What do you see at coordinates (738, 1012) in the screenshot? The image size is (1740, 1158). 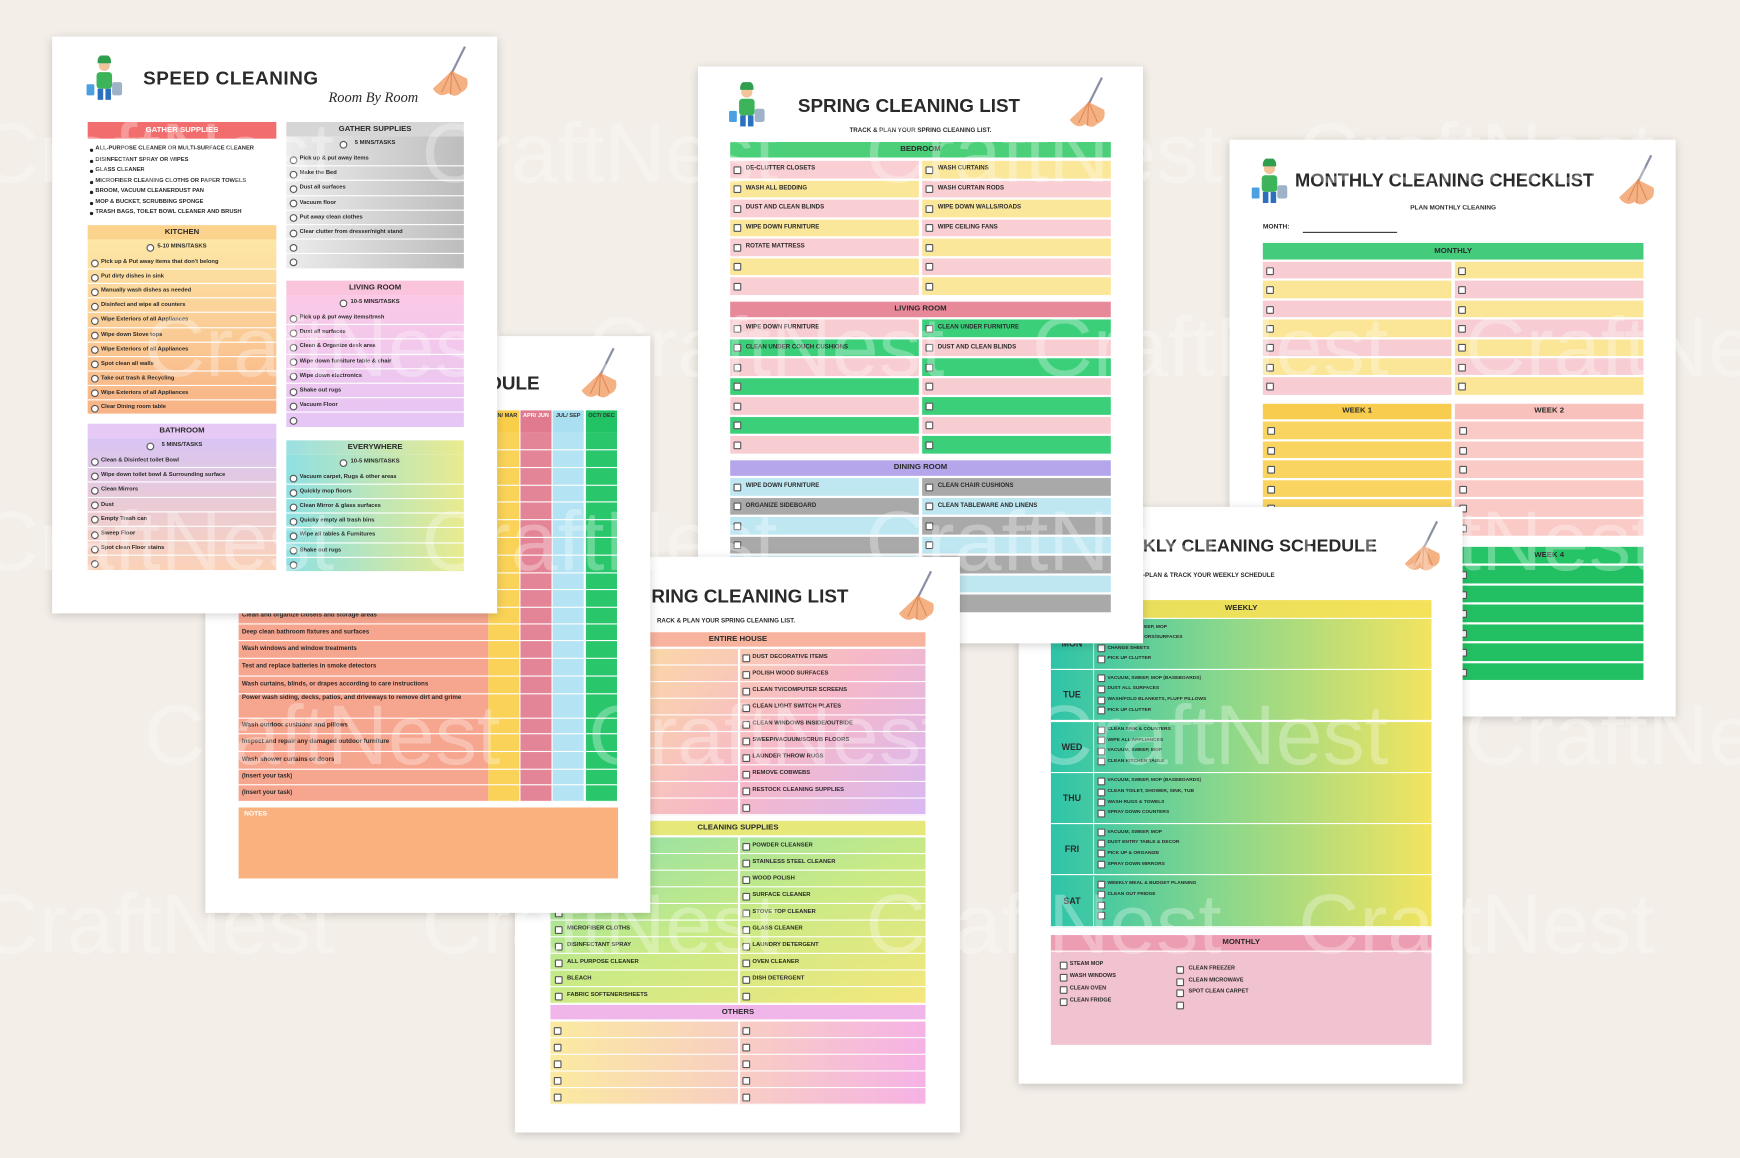 I see `section-title: OTHERS` at bounding box center [738, 1012].